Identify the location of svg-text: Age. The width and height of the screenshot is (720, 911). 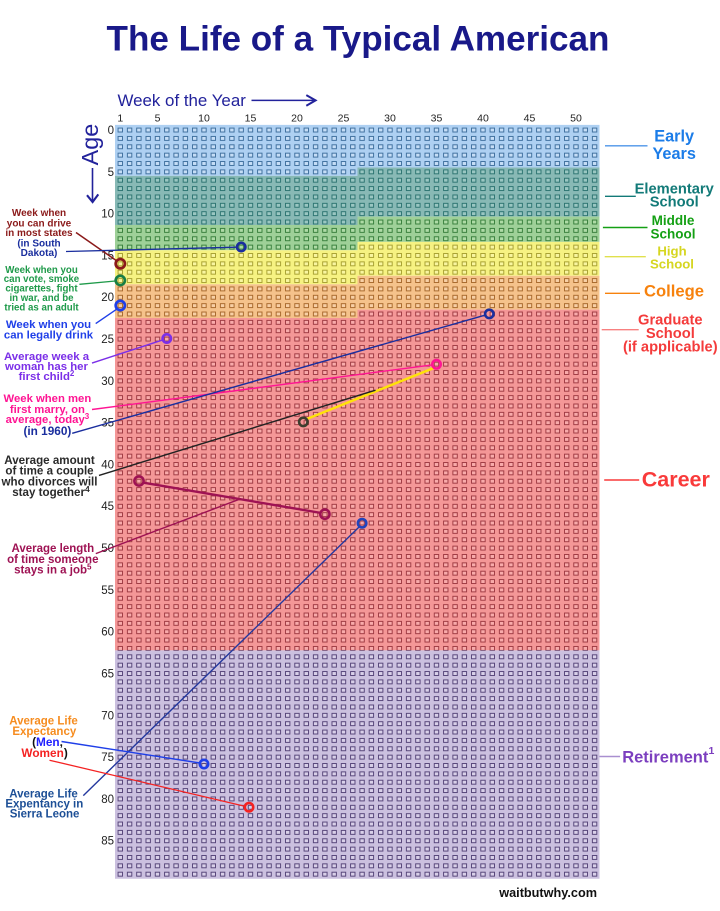
(90, 145).